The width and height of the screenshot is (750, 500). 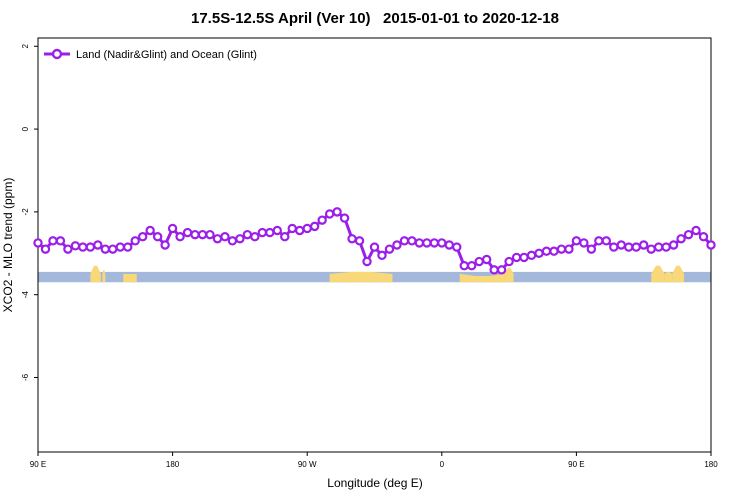 What do you see at coordinates (307, 464) in the screenshot?
I see `x-tick-label: 90 W` at bounding box center [307, 464].